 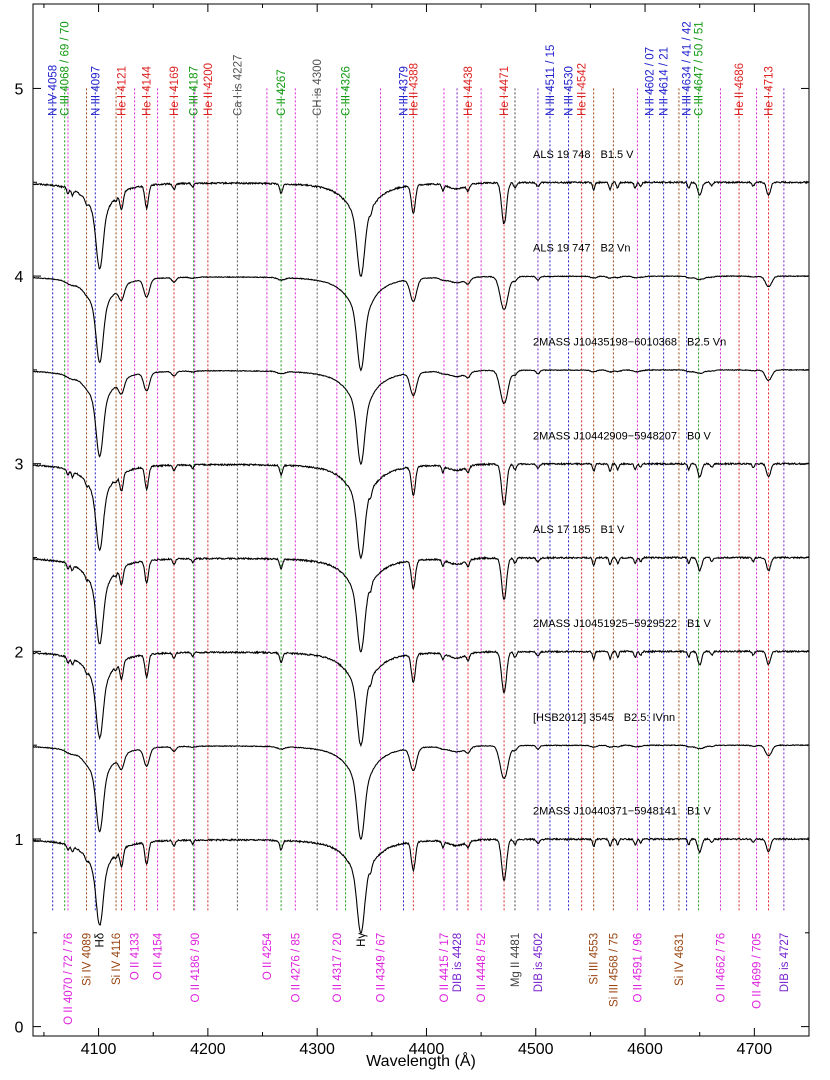 I want to click on bottom-line-label: O II 4591 / 96, so click(x=638, y=968).